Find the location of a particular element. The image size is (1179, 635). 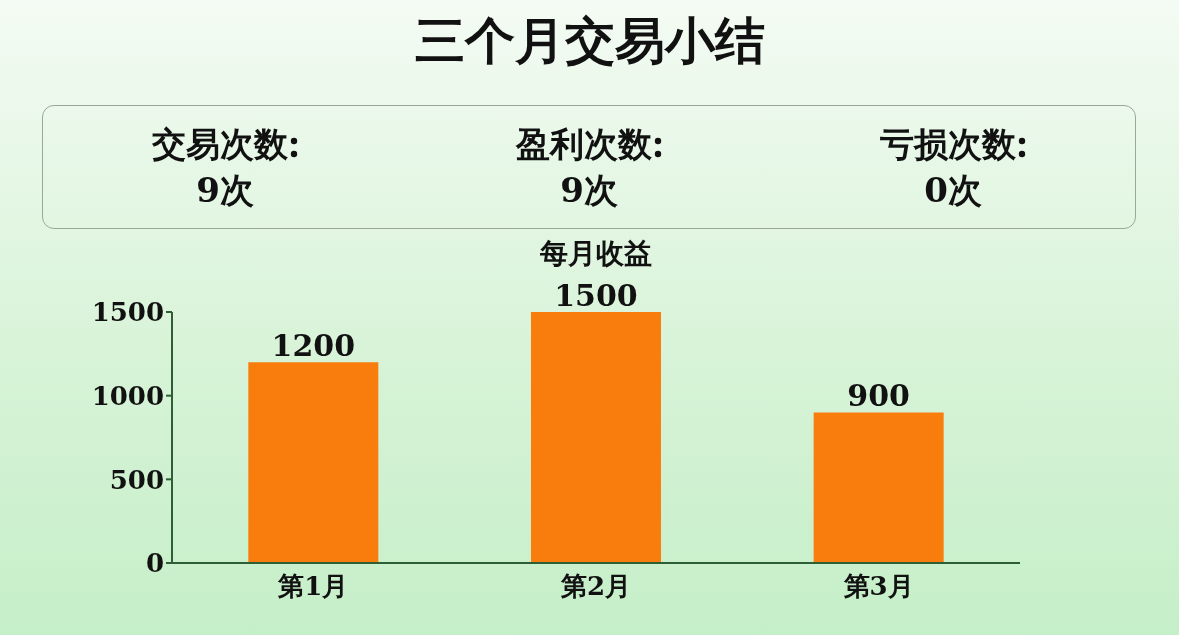

y-tick-label: 1500 is located at coordinates (127, 312).